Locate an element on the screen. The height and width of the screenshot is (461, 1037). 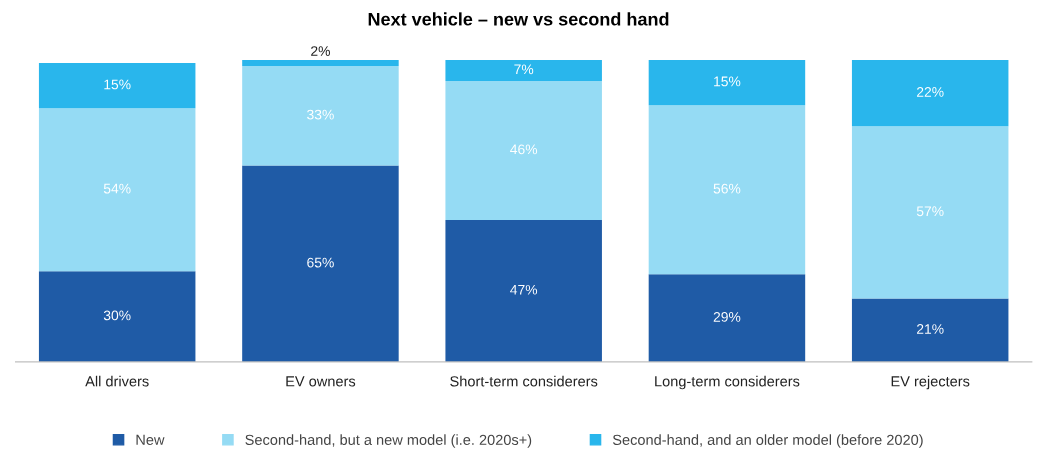
data-label: 21% is located at coordinates (930, 329).